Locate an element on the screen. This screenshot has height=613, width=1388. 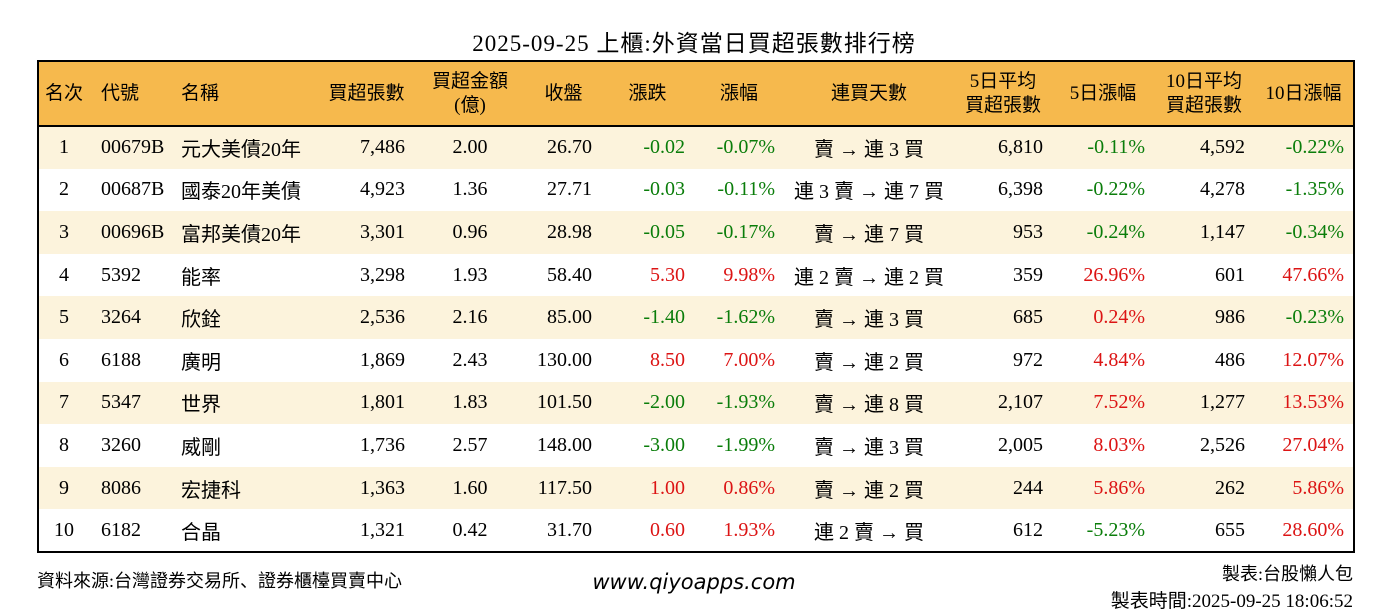
cell-streak: 賣 → 連 2 買 is located at coordinates (869, 362).